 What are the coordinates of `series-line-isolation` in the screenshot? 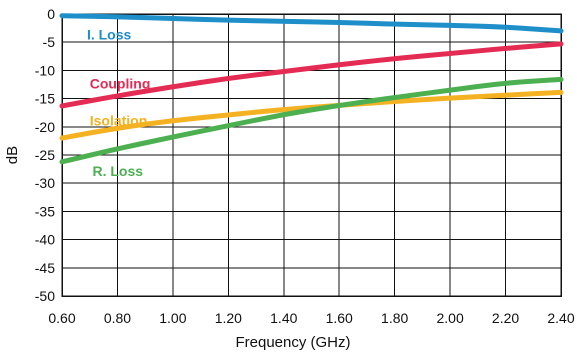 It's located at (311, 115).